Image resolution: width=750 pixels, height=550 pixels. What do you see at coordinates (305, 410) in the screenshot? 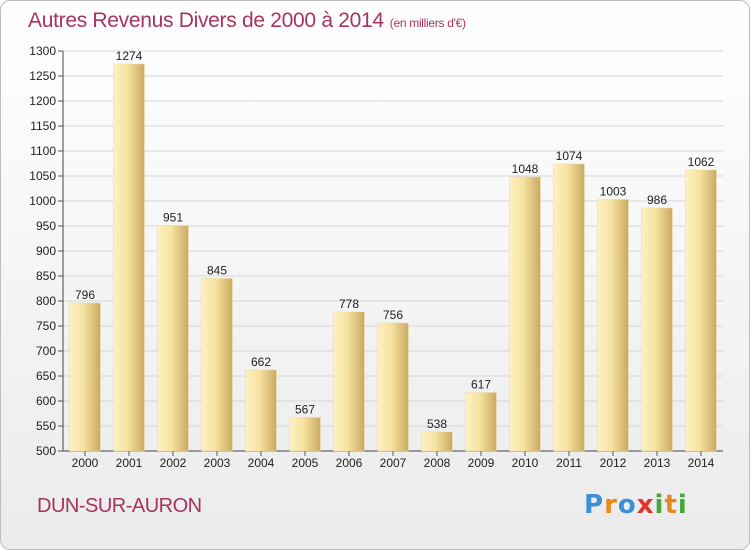
I see `bar-value-label: 567` at bounding box center [305, 410].